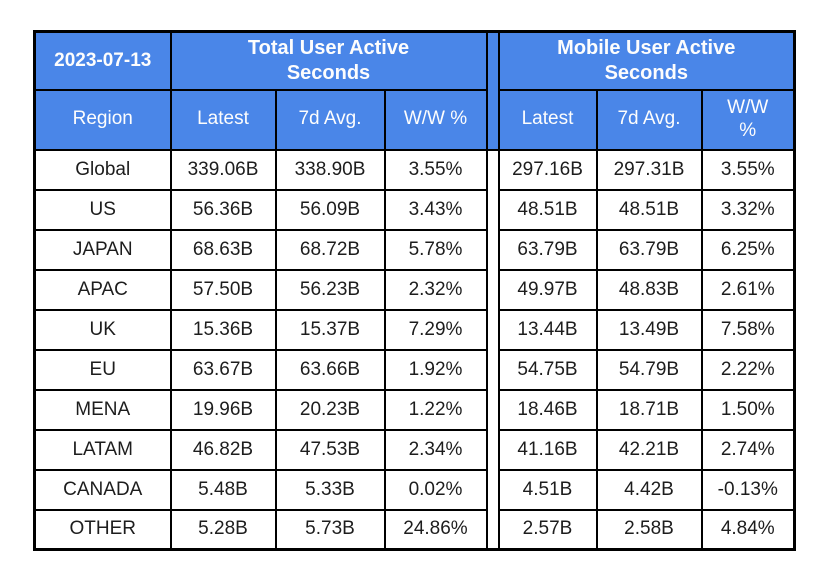  What do you see at coordinates (649, 329) in the screenshot?
I see `value-cell: 13.49B` at bounding box center [649, 329].